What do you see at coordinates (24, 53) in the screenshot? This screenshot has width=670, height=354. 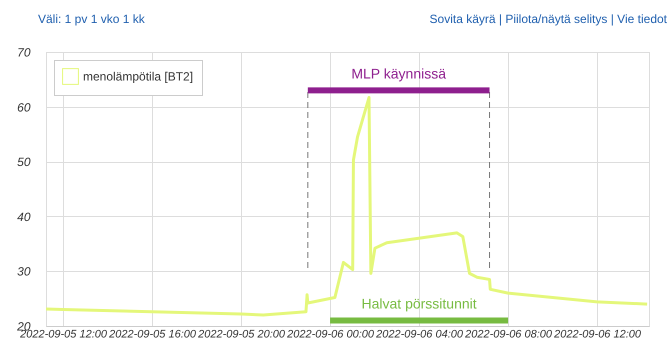 I see `y-tick-label: 70` at bounding box center [24, 53].